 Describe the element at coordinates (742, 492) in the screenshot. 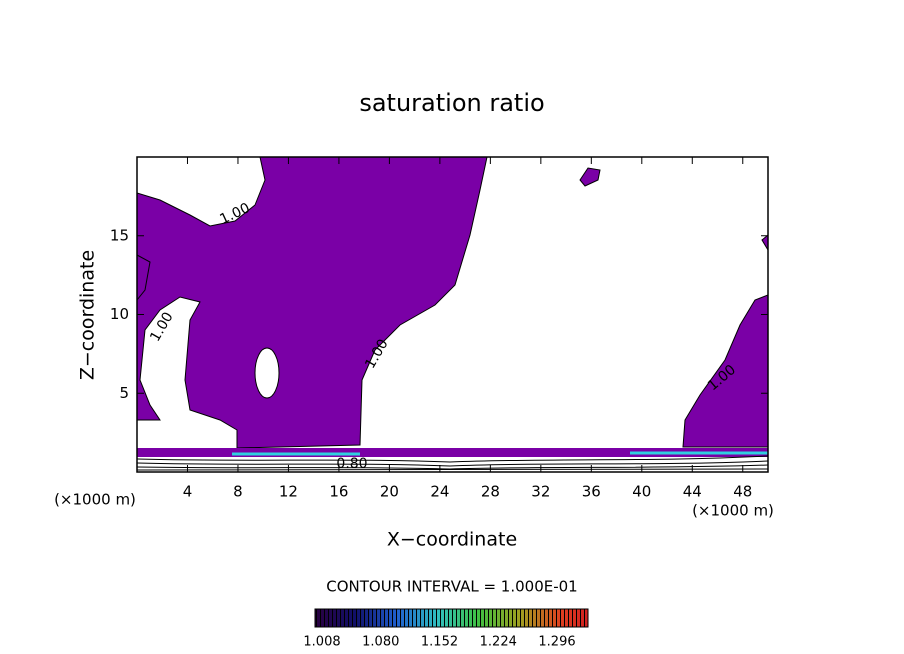

I see `x-tick-label: 48` at that location.